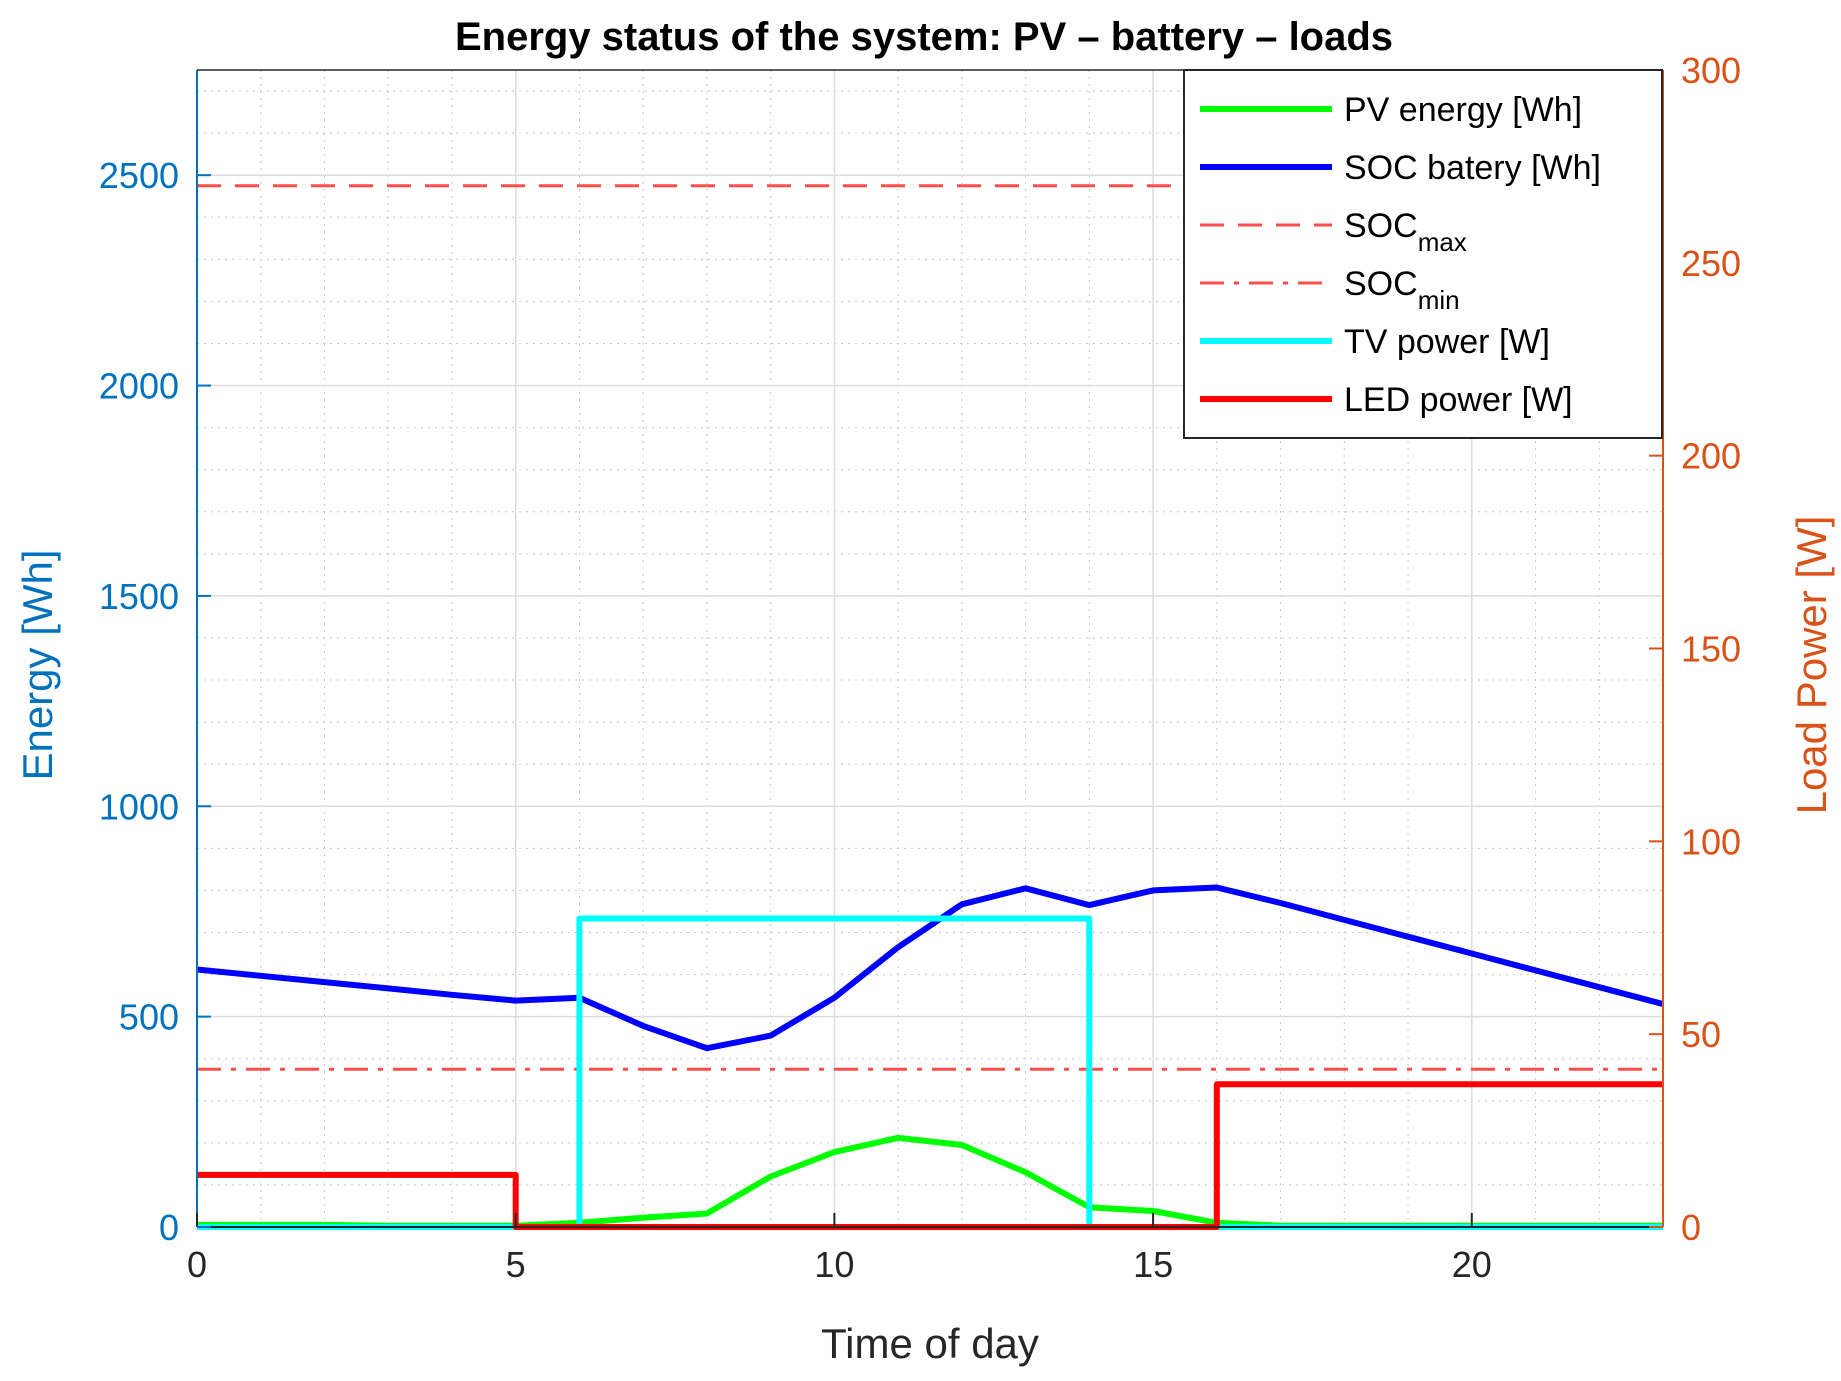 This screenshot has width=1841, height=1381. What do you see at coordinates (1153, 1264) in the screenshot?
I see `x-tick-label: 15` at bounding box center [1153, 1264].